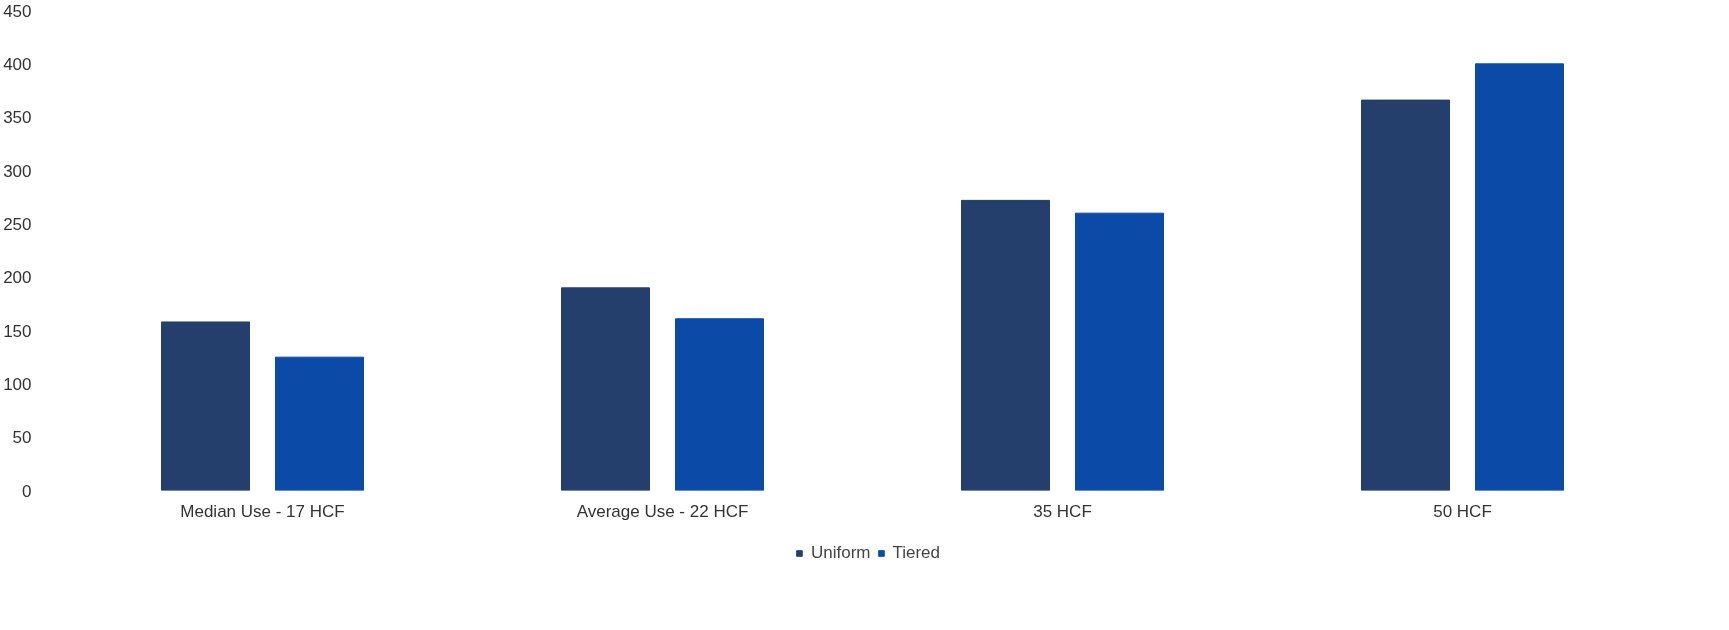 This screenshot has width=1729, height=630. What do you see at coordinates (27, 491) in the screenshot?
I see `y-tick-label: 0` at bounding box center [27, 491].